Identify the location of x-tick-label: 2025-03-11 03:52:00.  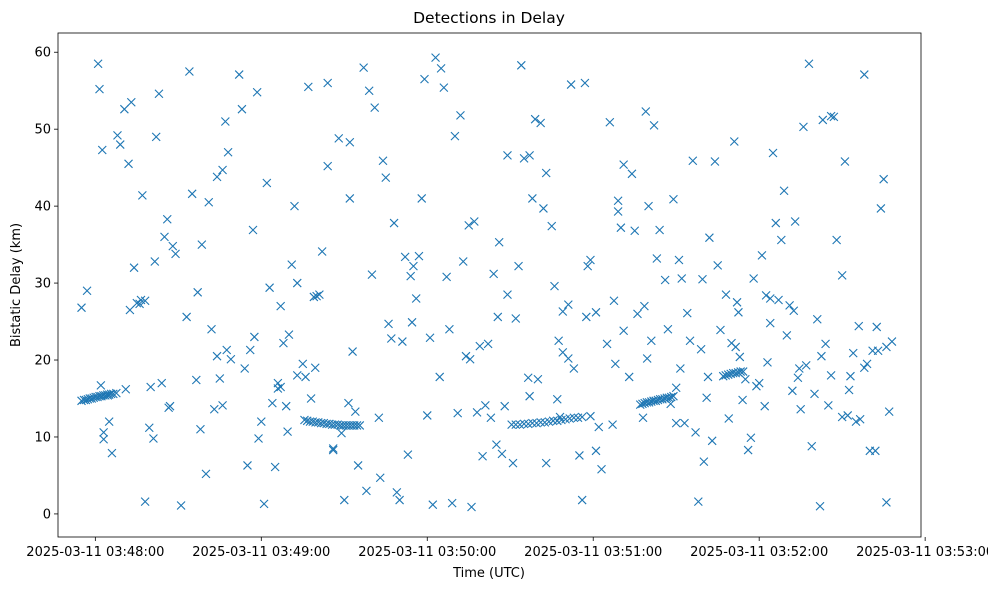
(759, 552).